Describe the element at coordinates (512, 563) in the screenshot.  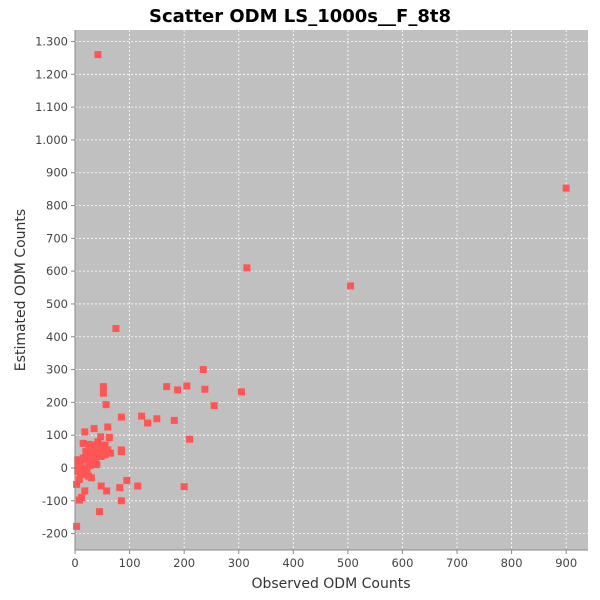
I see `x-tick-label: 800` at that location.